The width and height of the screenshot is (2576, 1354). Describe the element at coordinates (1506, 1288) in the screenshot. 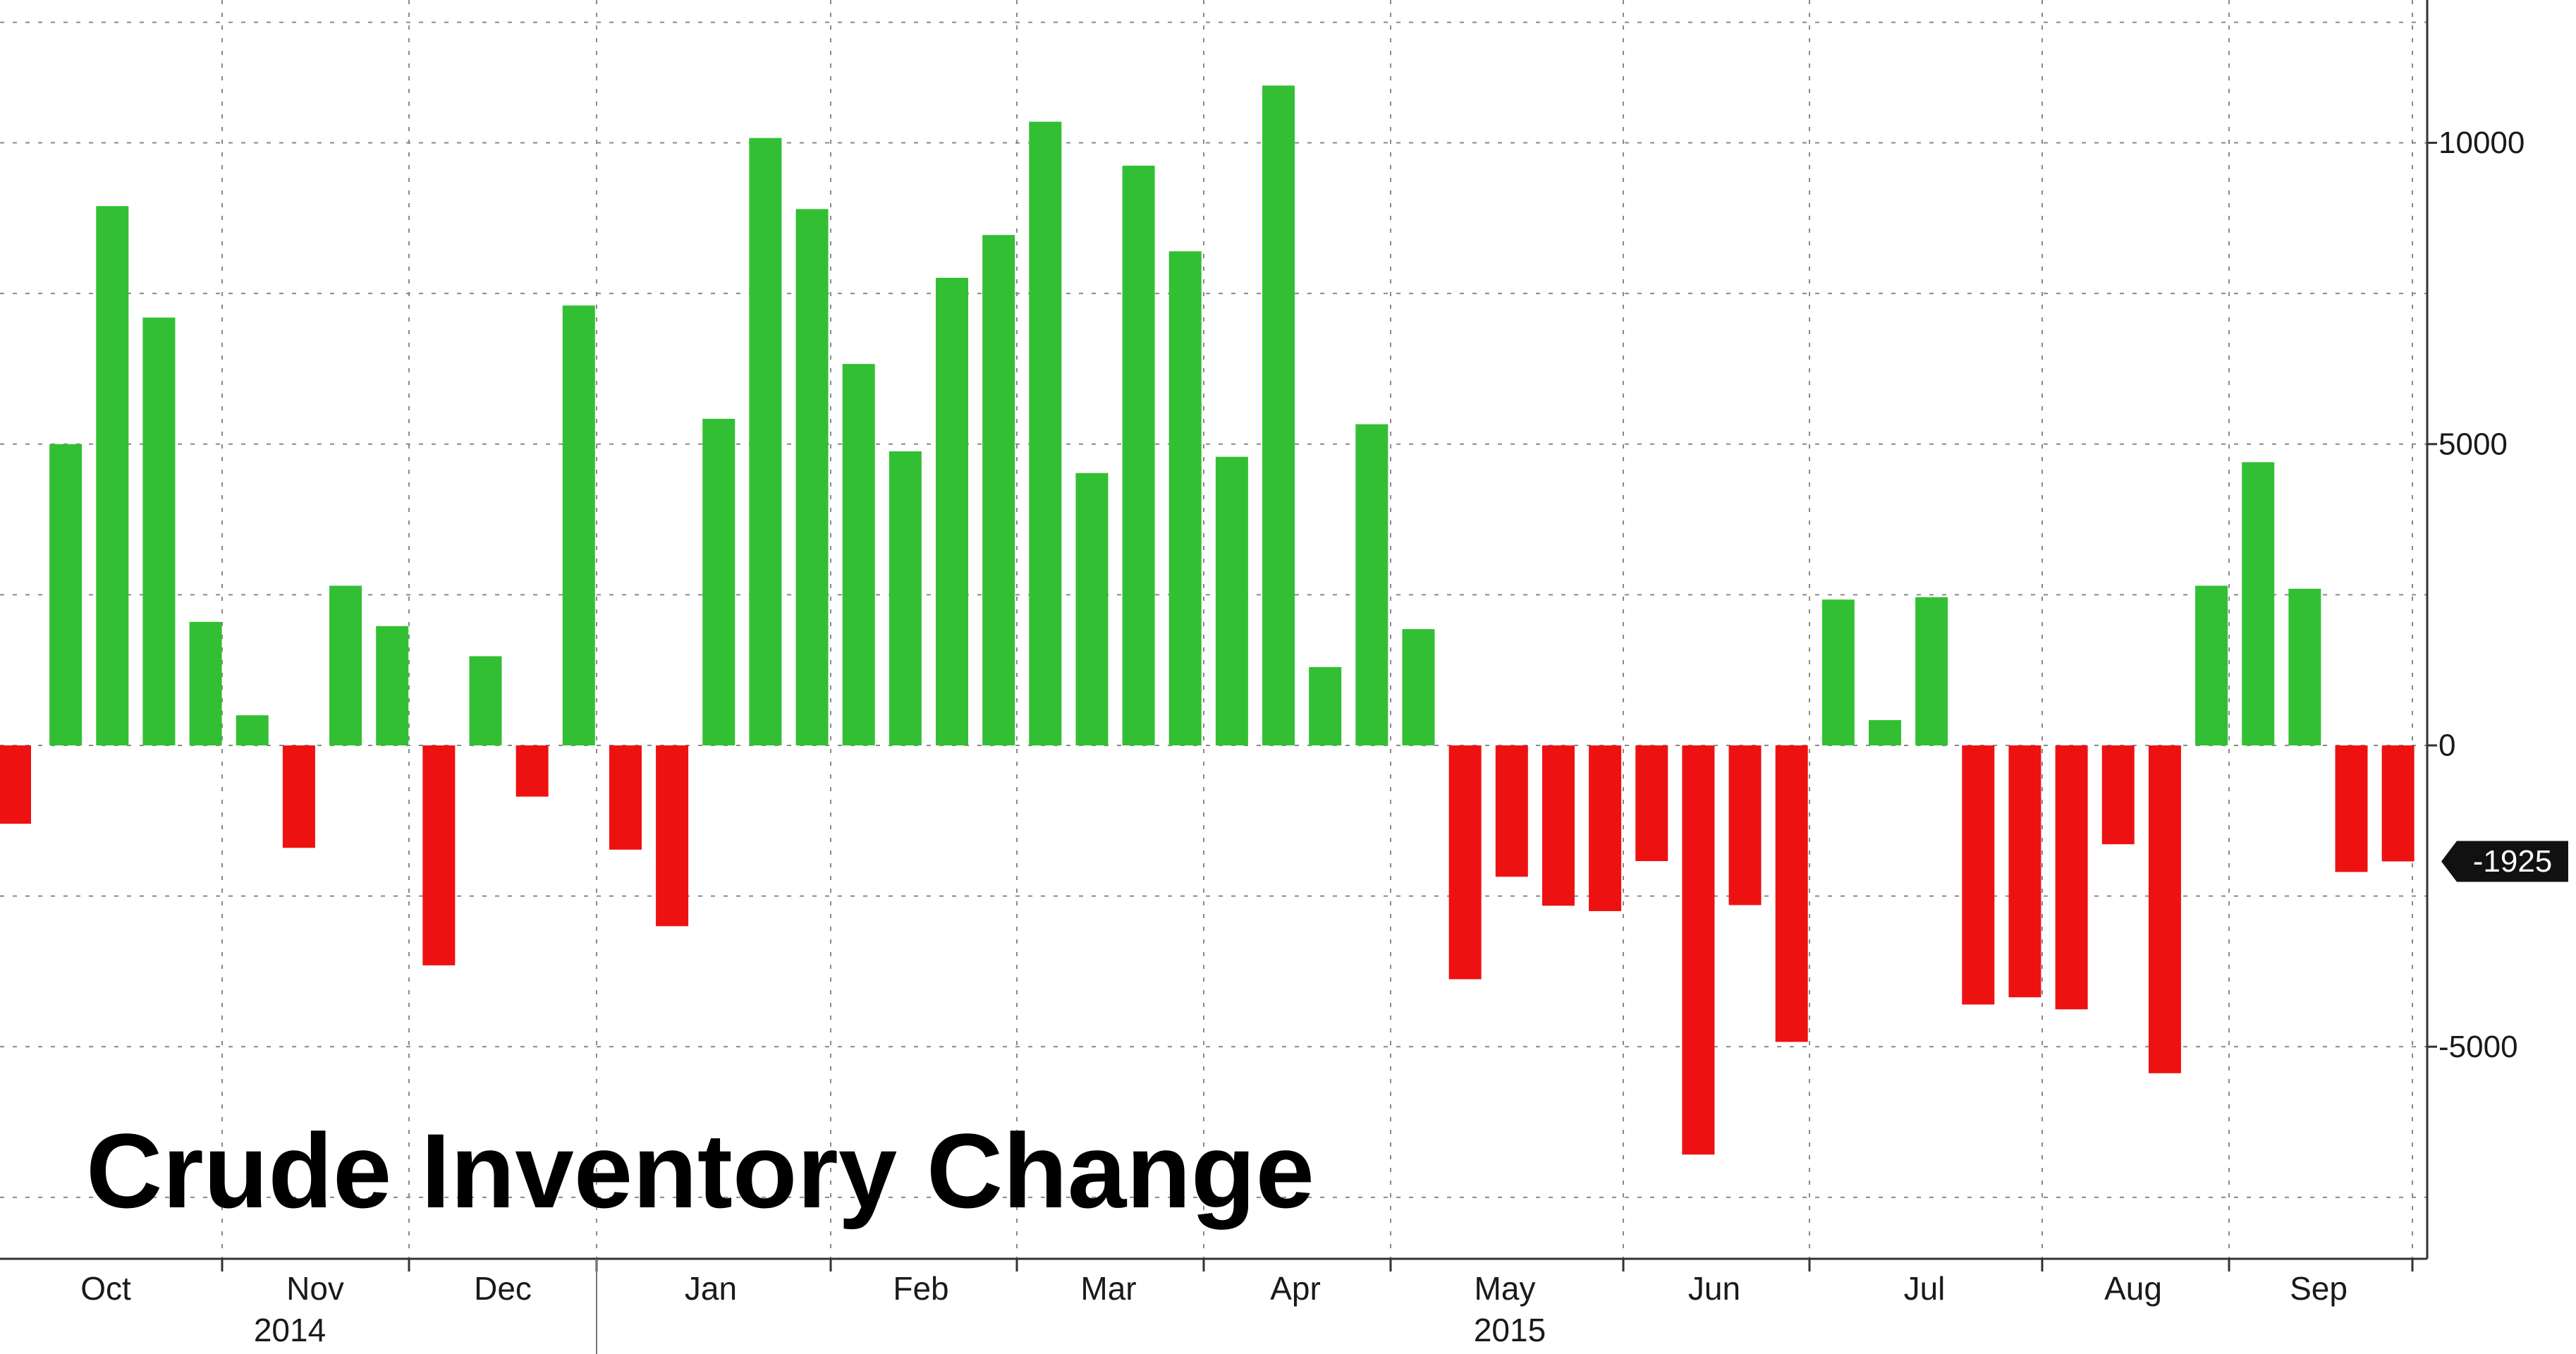

I see `month-label: May` at that location.